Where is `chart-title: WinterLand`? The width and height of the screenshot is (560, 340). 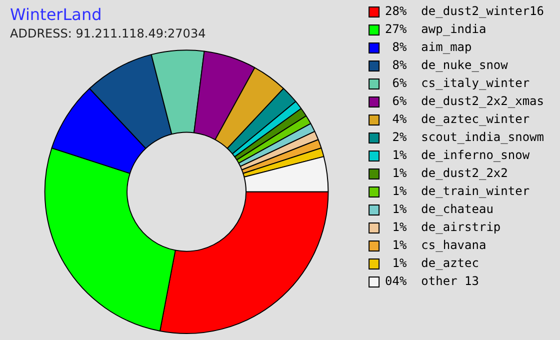
chart-title: WinterLand is located at coordinates (56, 14).